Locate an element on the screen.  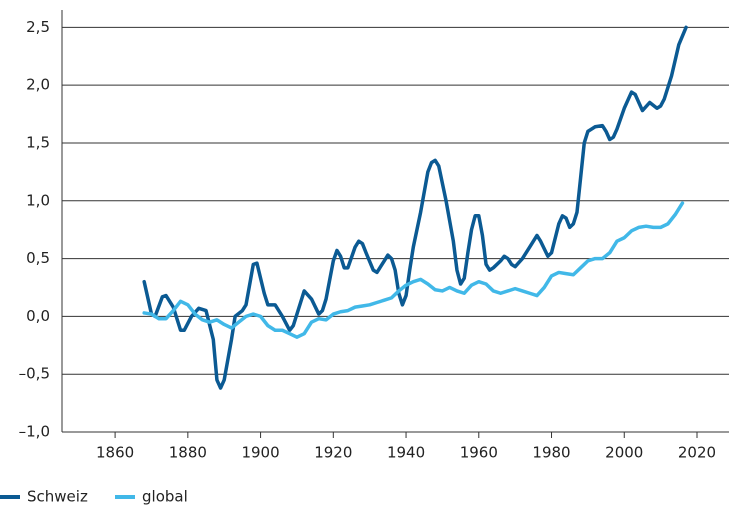
x-tick-label: 1900 is located at coordinates (260, 453).